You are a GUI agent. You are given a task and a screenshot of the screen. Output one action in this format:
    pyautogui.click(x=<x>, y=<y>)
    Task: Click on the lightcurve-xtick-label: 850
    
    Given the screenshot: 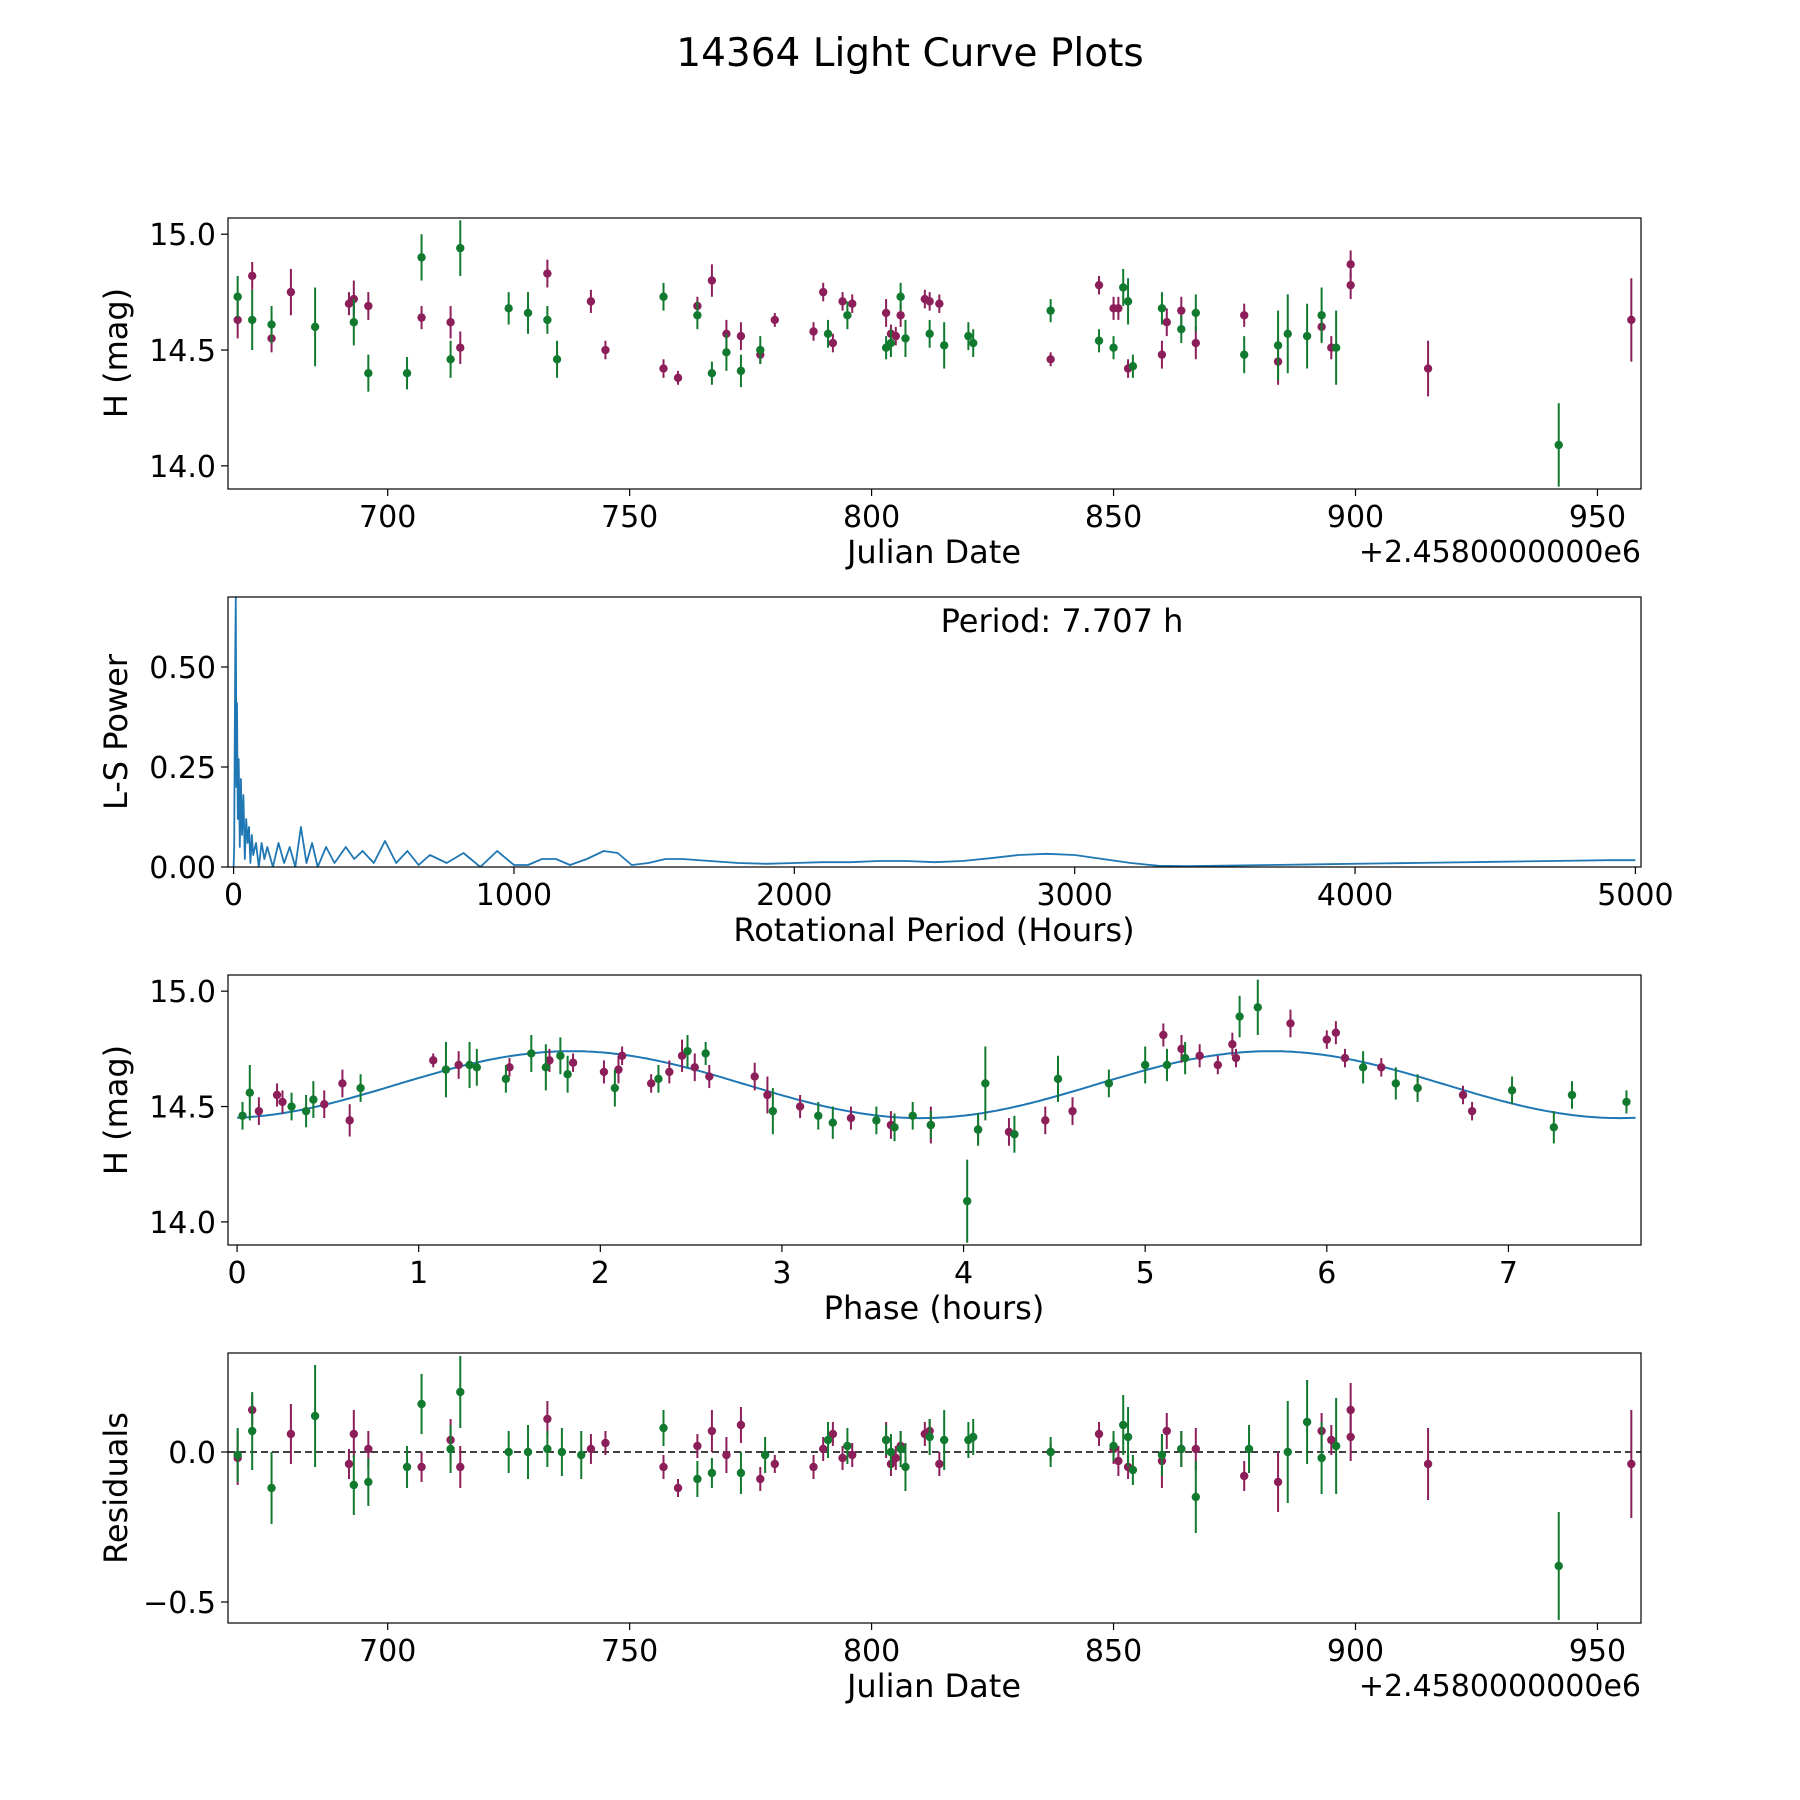 What is the action you would take?
    pyautogui.click(x=1113, y=517)
    